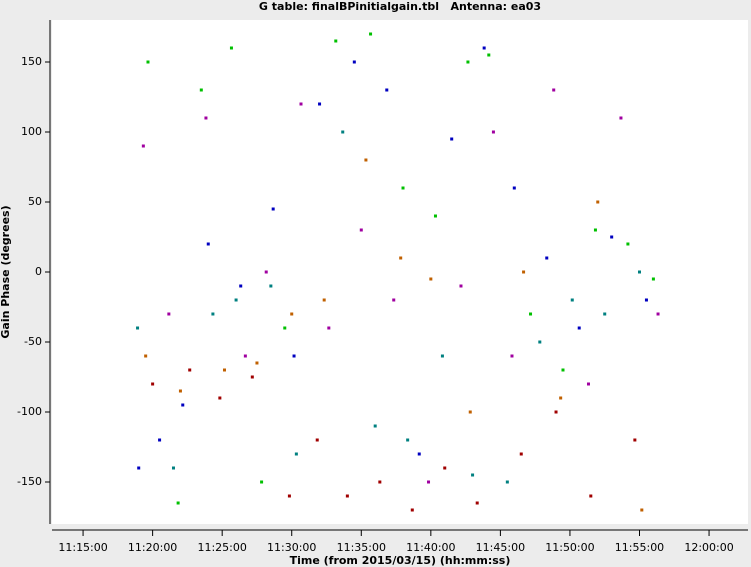 The width and height of the screenshot is (751, 567). Describe the element at coordinates (361, 547) in the screenshot. I see `x-tick-label: 11:35:00` at that location.